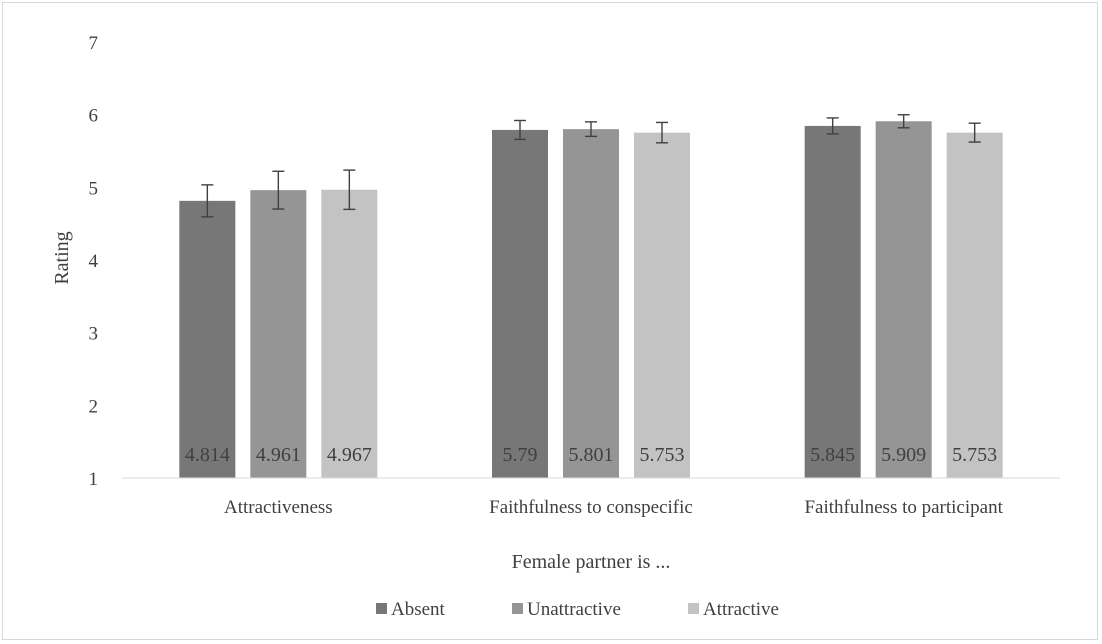 This screenshot has width=1102, height=644. Describe the element at coordinates (832, 455) in the screenshot. I see `data-label: 5.845` at that location.